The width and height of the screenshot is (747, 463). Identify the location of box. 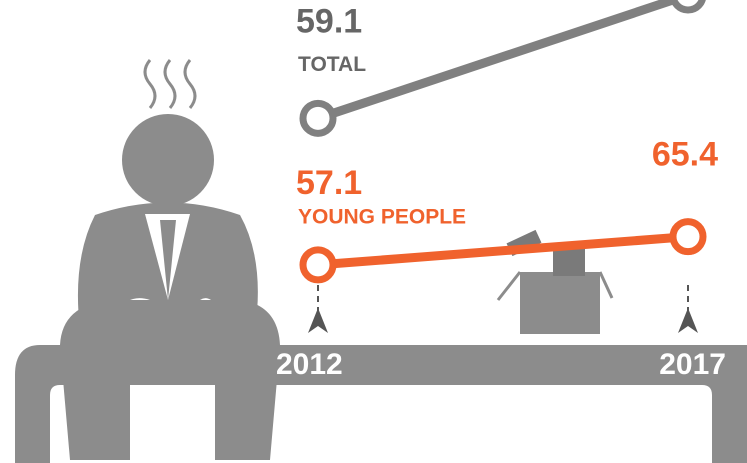
(560, 303).